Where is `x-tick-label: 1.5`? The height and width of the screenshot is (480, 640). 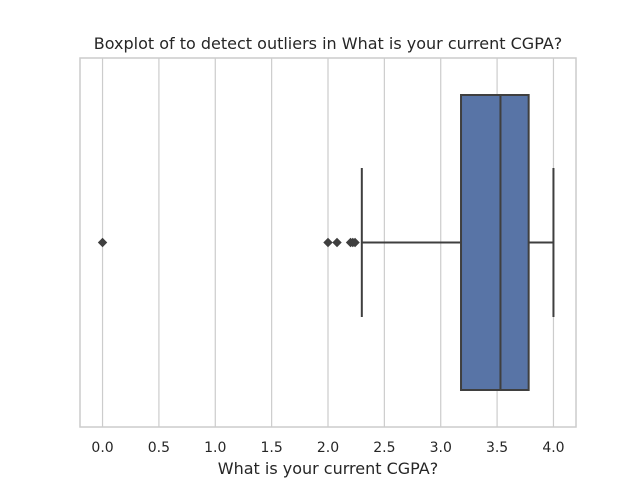 x-tick-label: 1.5 is located at coordinates (272, 448).